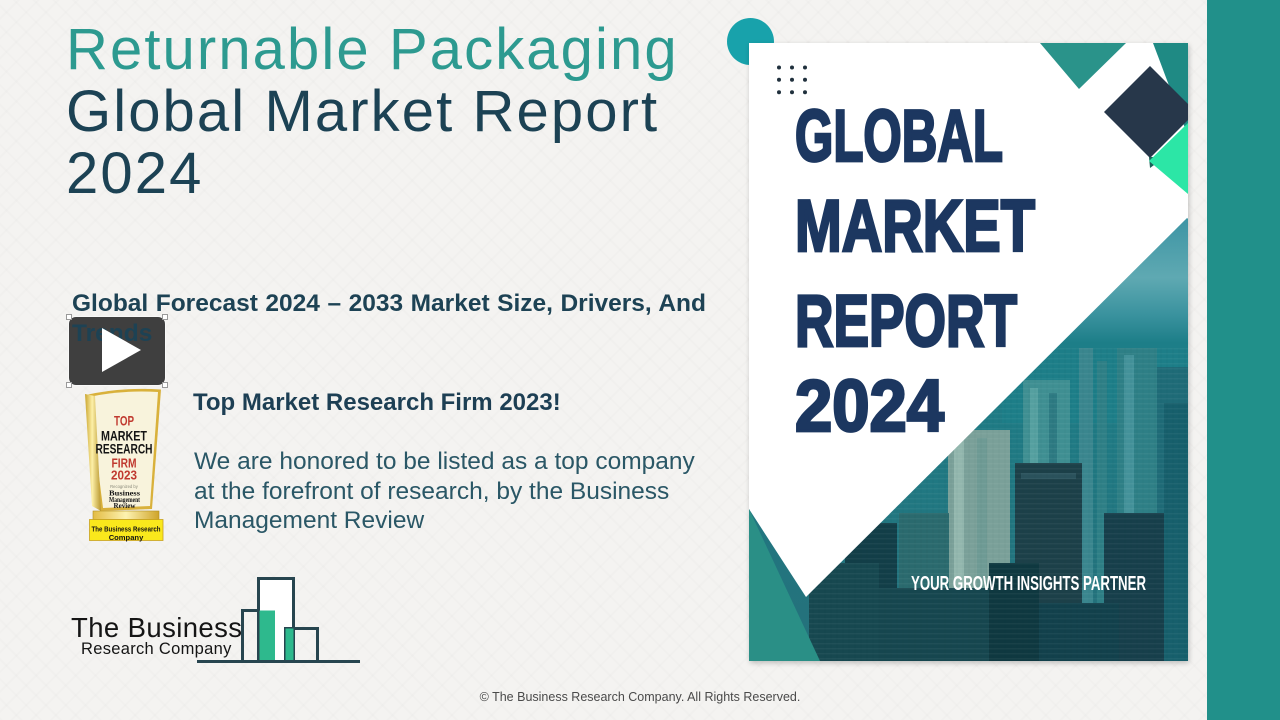 This screenshot has height=720, width=1280. I want to click on svg-text: Review, so click(125, 506).